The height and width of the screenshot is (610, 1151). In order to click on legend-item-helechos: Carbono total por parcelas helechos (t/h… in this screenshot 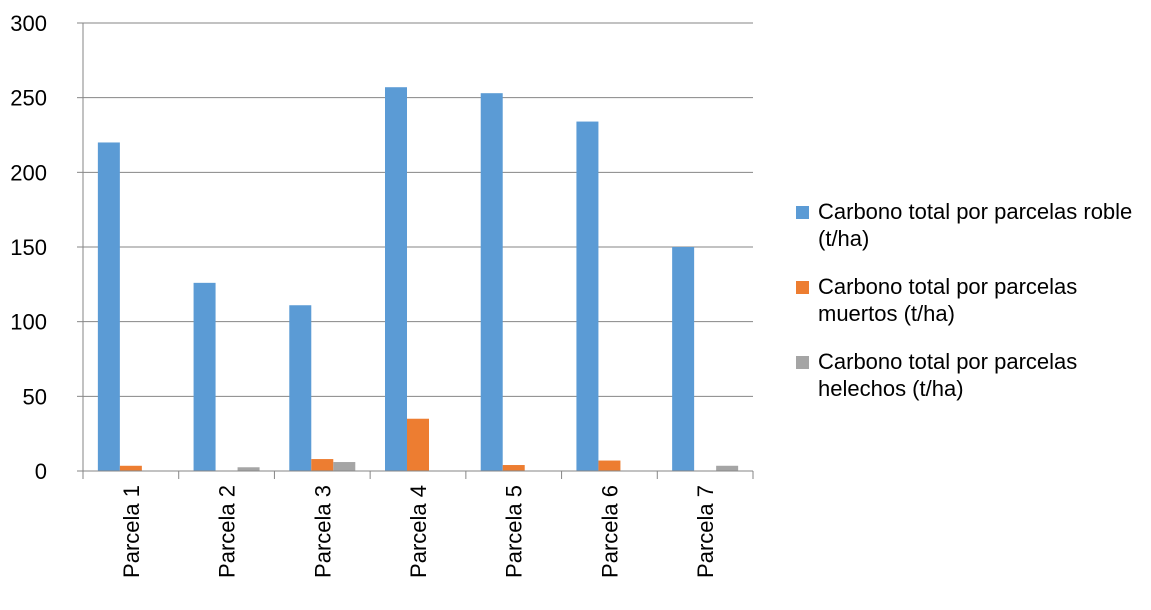, I will do `click(971, 375)`.